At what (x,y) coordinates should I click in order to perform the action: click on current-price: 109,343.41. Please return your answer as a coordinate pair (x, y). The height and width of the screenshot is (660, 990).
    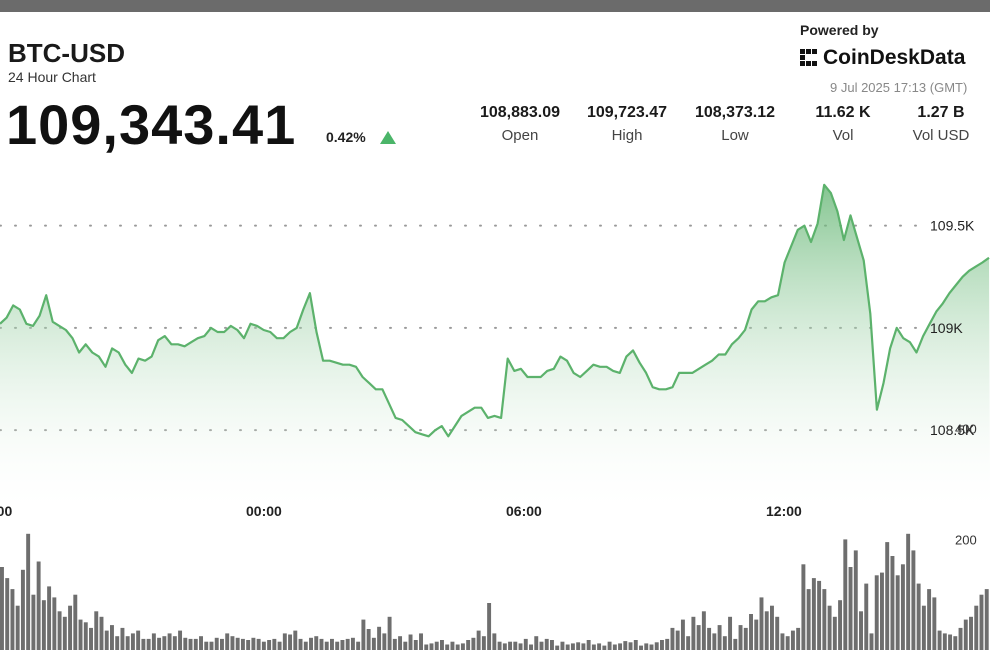
    Looking at the image, I should click on (151, 124).